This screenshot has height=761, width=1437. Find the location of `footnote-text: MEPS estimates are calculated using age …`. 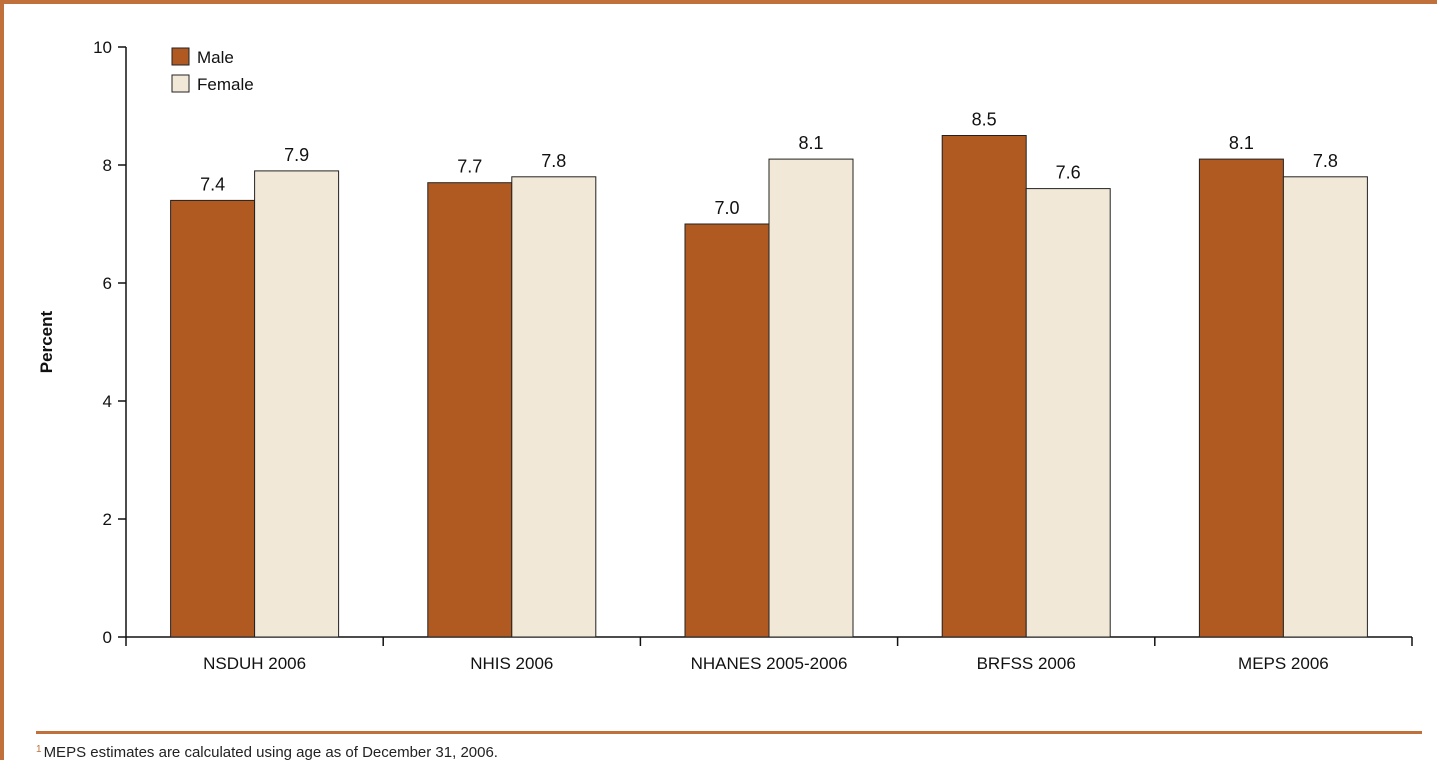

footnote-text: MEPS estimates are calculated using age … is located at coordinates (270, 752).